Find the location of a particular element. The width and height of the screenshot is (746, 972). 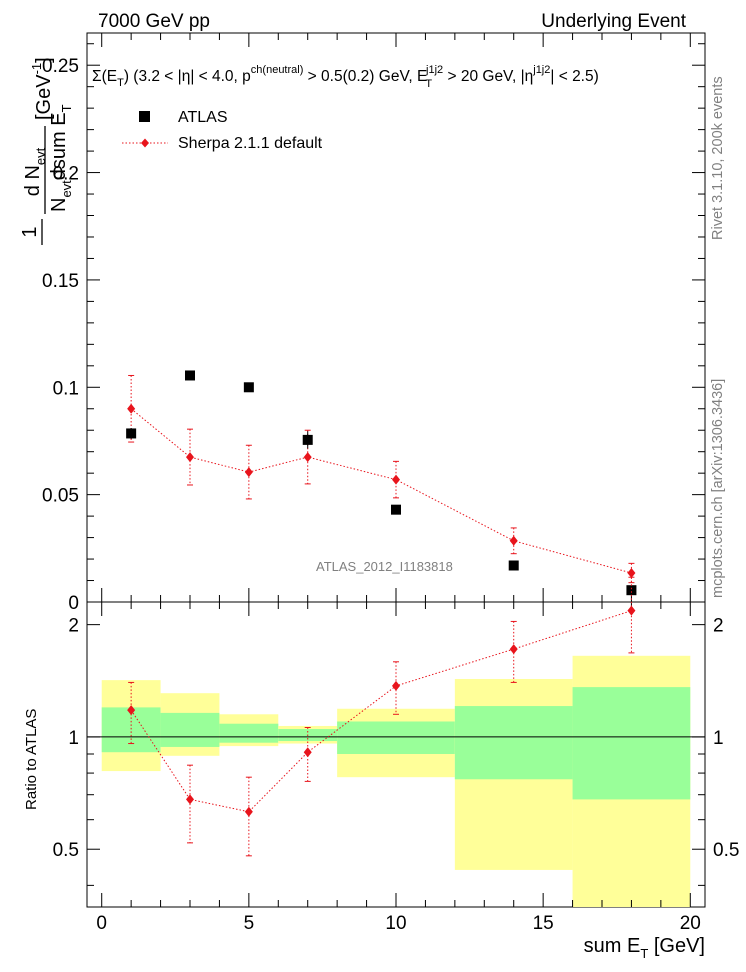

svg-text: [GeV-1] is located at coordinates (42, 88).